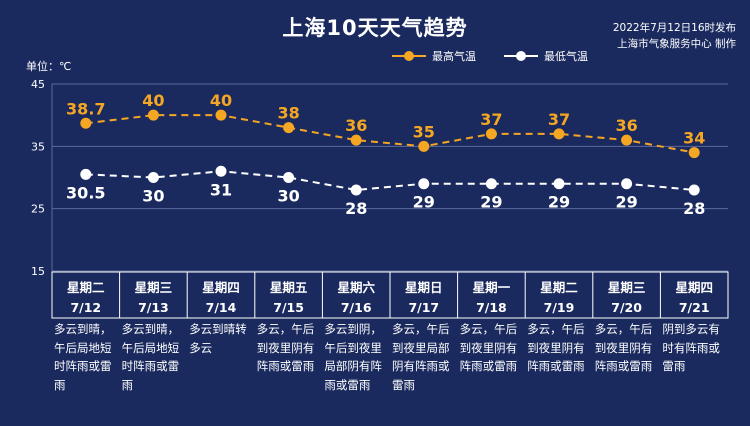 The width and height of the screenshot is (750, 426). Describe the element at coordinates (288, 307) in the screenshot. I see `day-date: 7/15` at that location.